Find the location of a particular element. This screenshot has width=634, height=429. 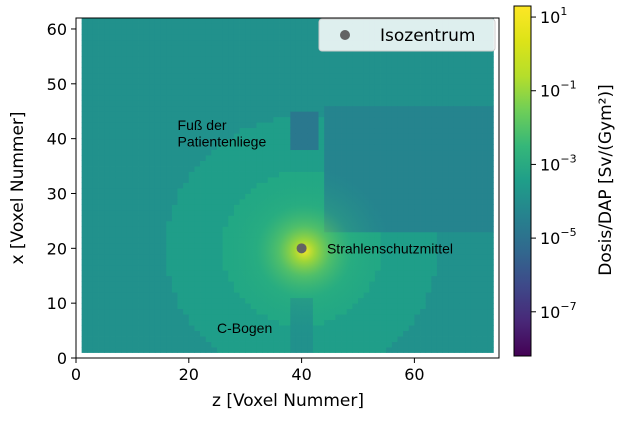

x-axis-label: z [Voxel Nummer] is located at coordinates (288, 401).